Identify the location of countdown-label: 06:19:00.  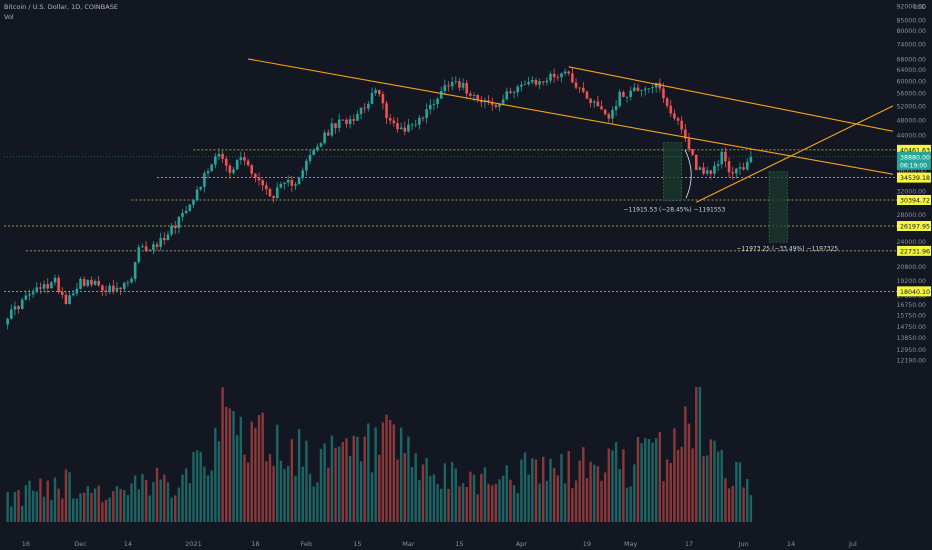
(913, 165).